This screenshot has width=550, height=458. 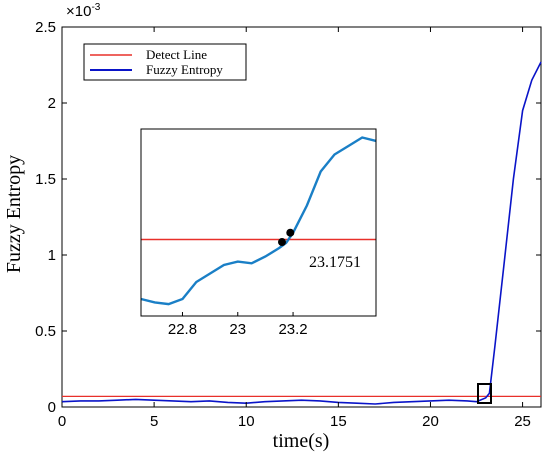 I want to click on legend-detect-line-label: Detect Line, so click(x=176, y=54).